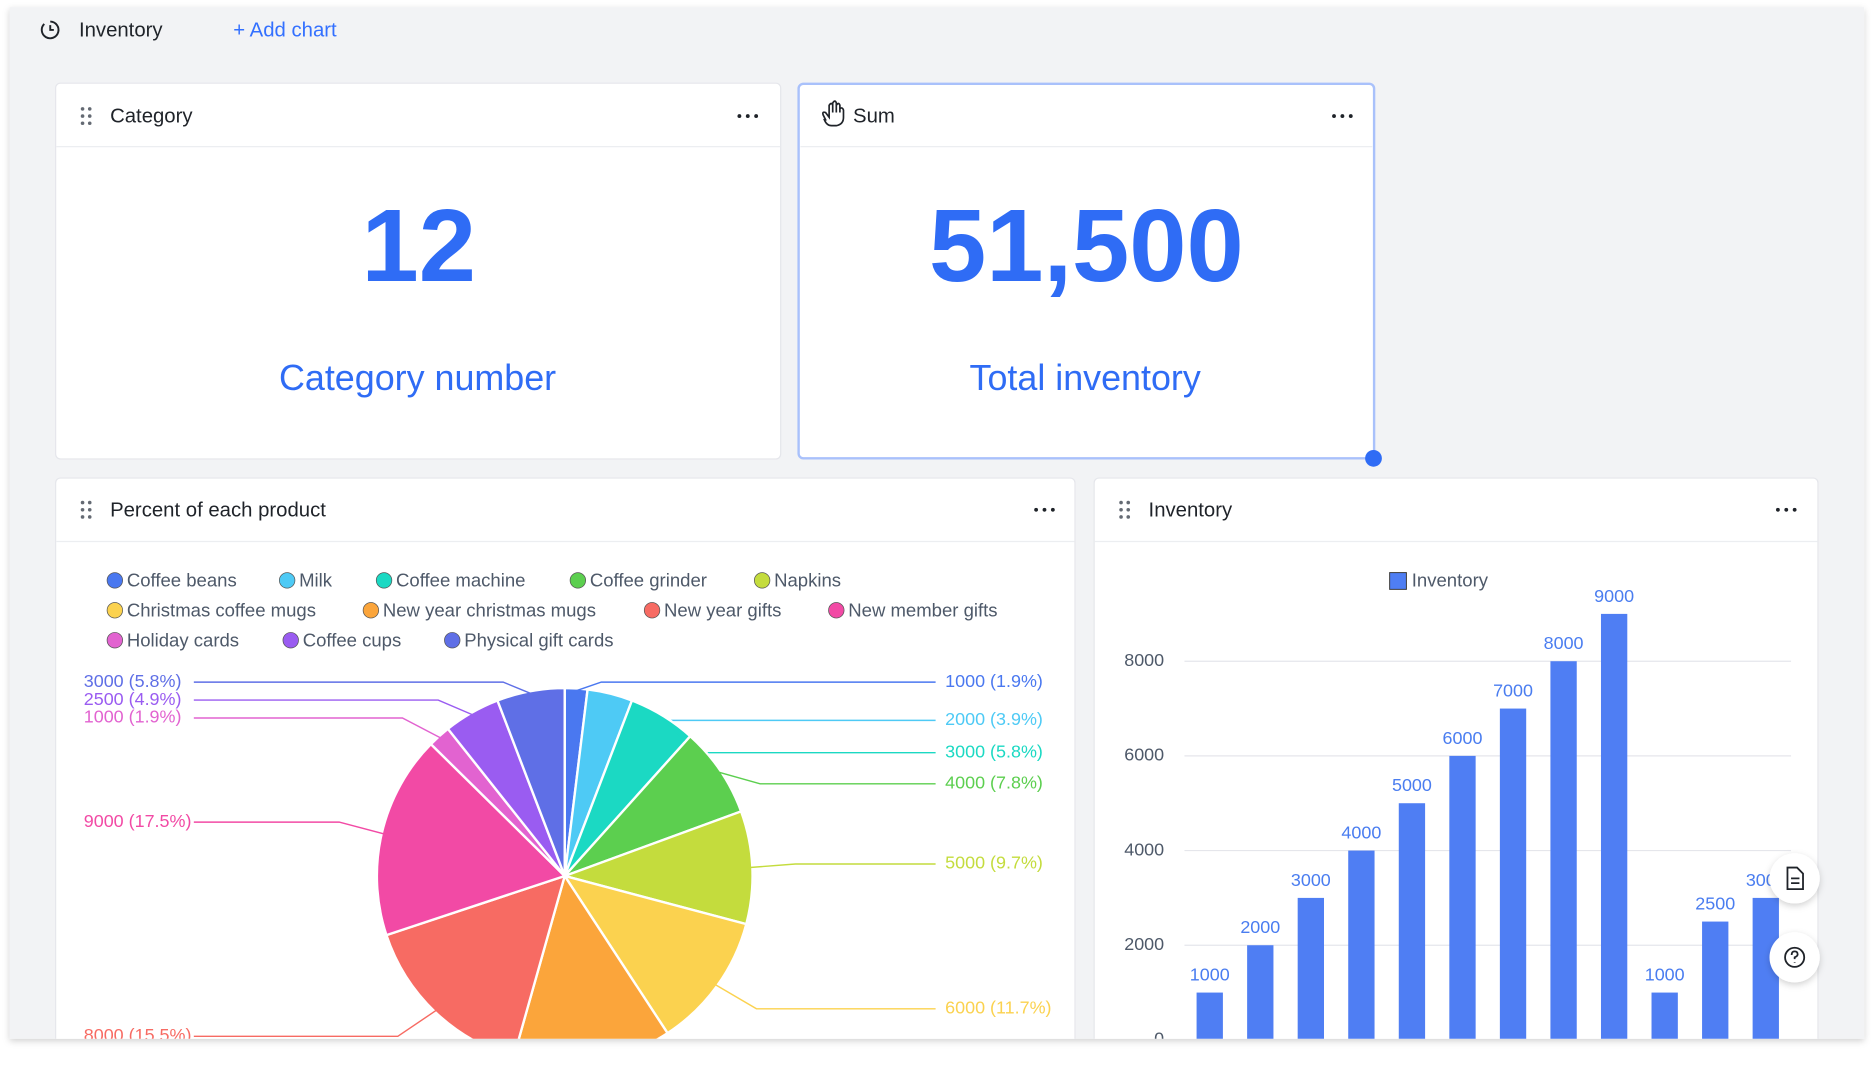 The image size is (1876, 1077). I want to click on legend-label: New year gifts, so click(722, 609).